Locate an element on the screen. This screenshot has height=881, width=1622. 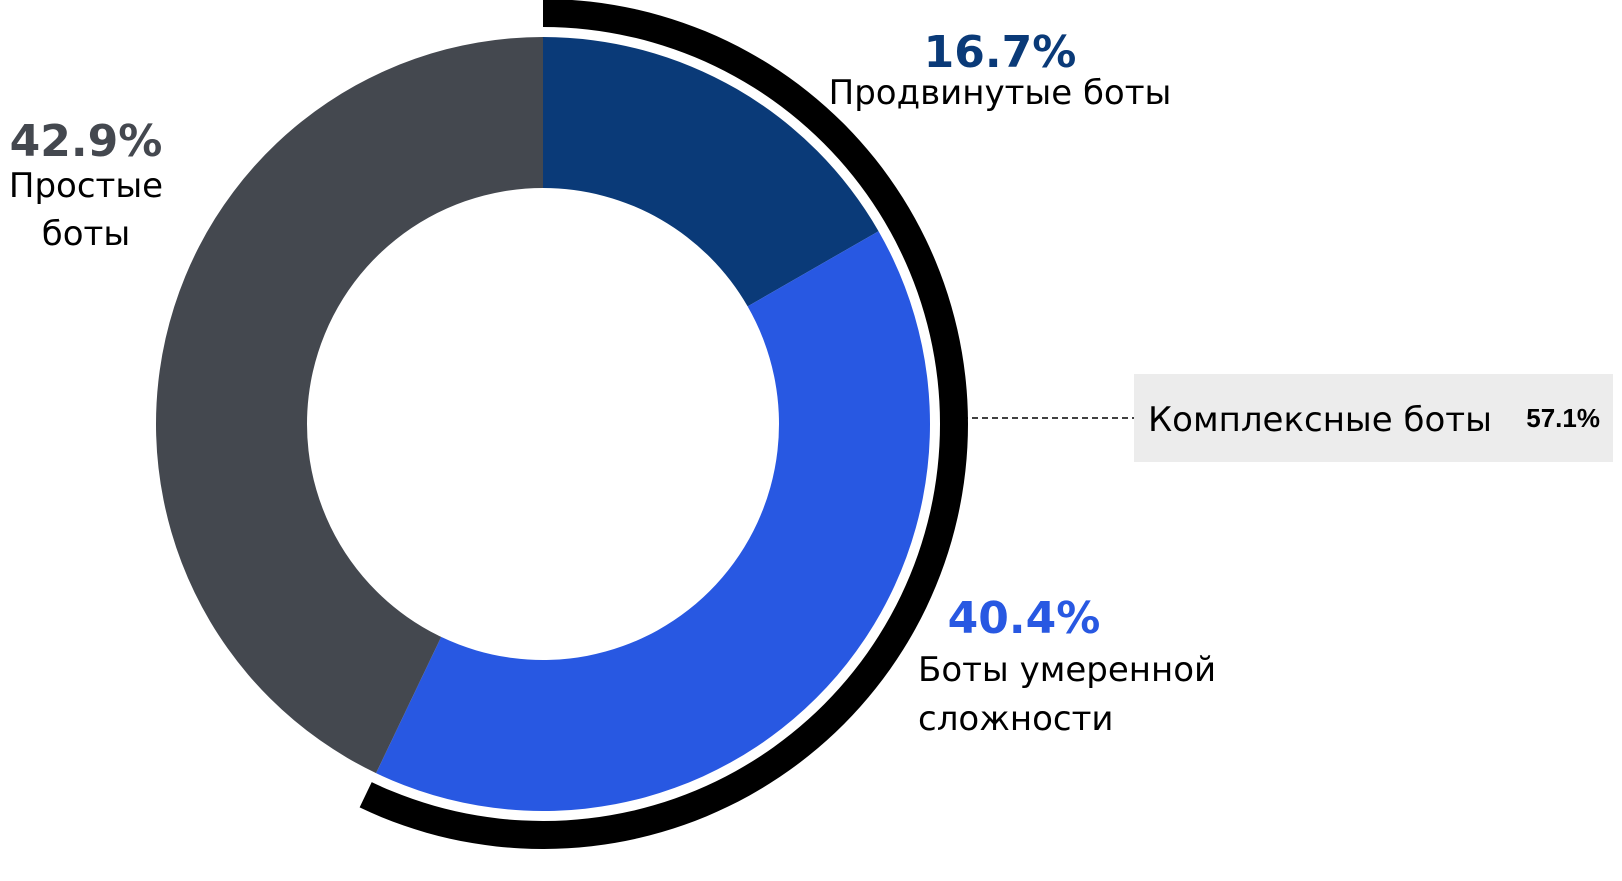
category-label-2-line-1: Боты умеренной is located at coordinates (1067, 670).